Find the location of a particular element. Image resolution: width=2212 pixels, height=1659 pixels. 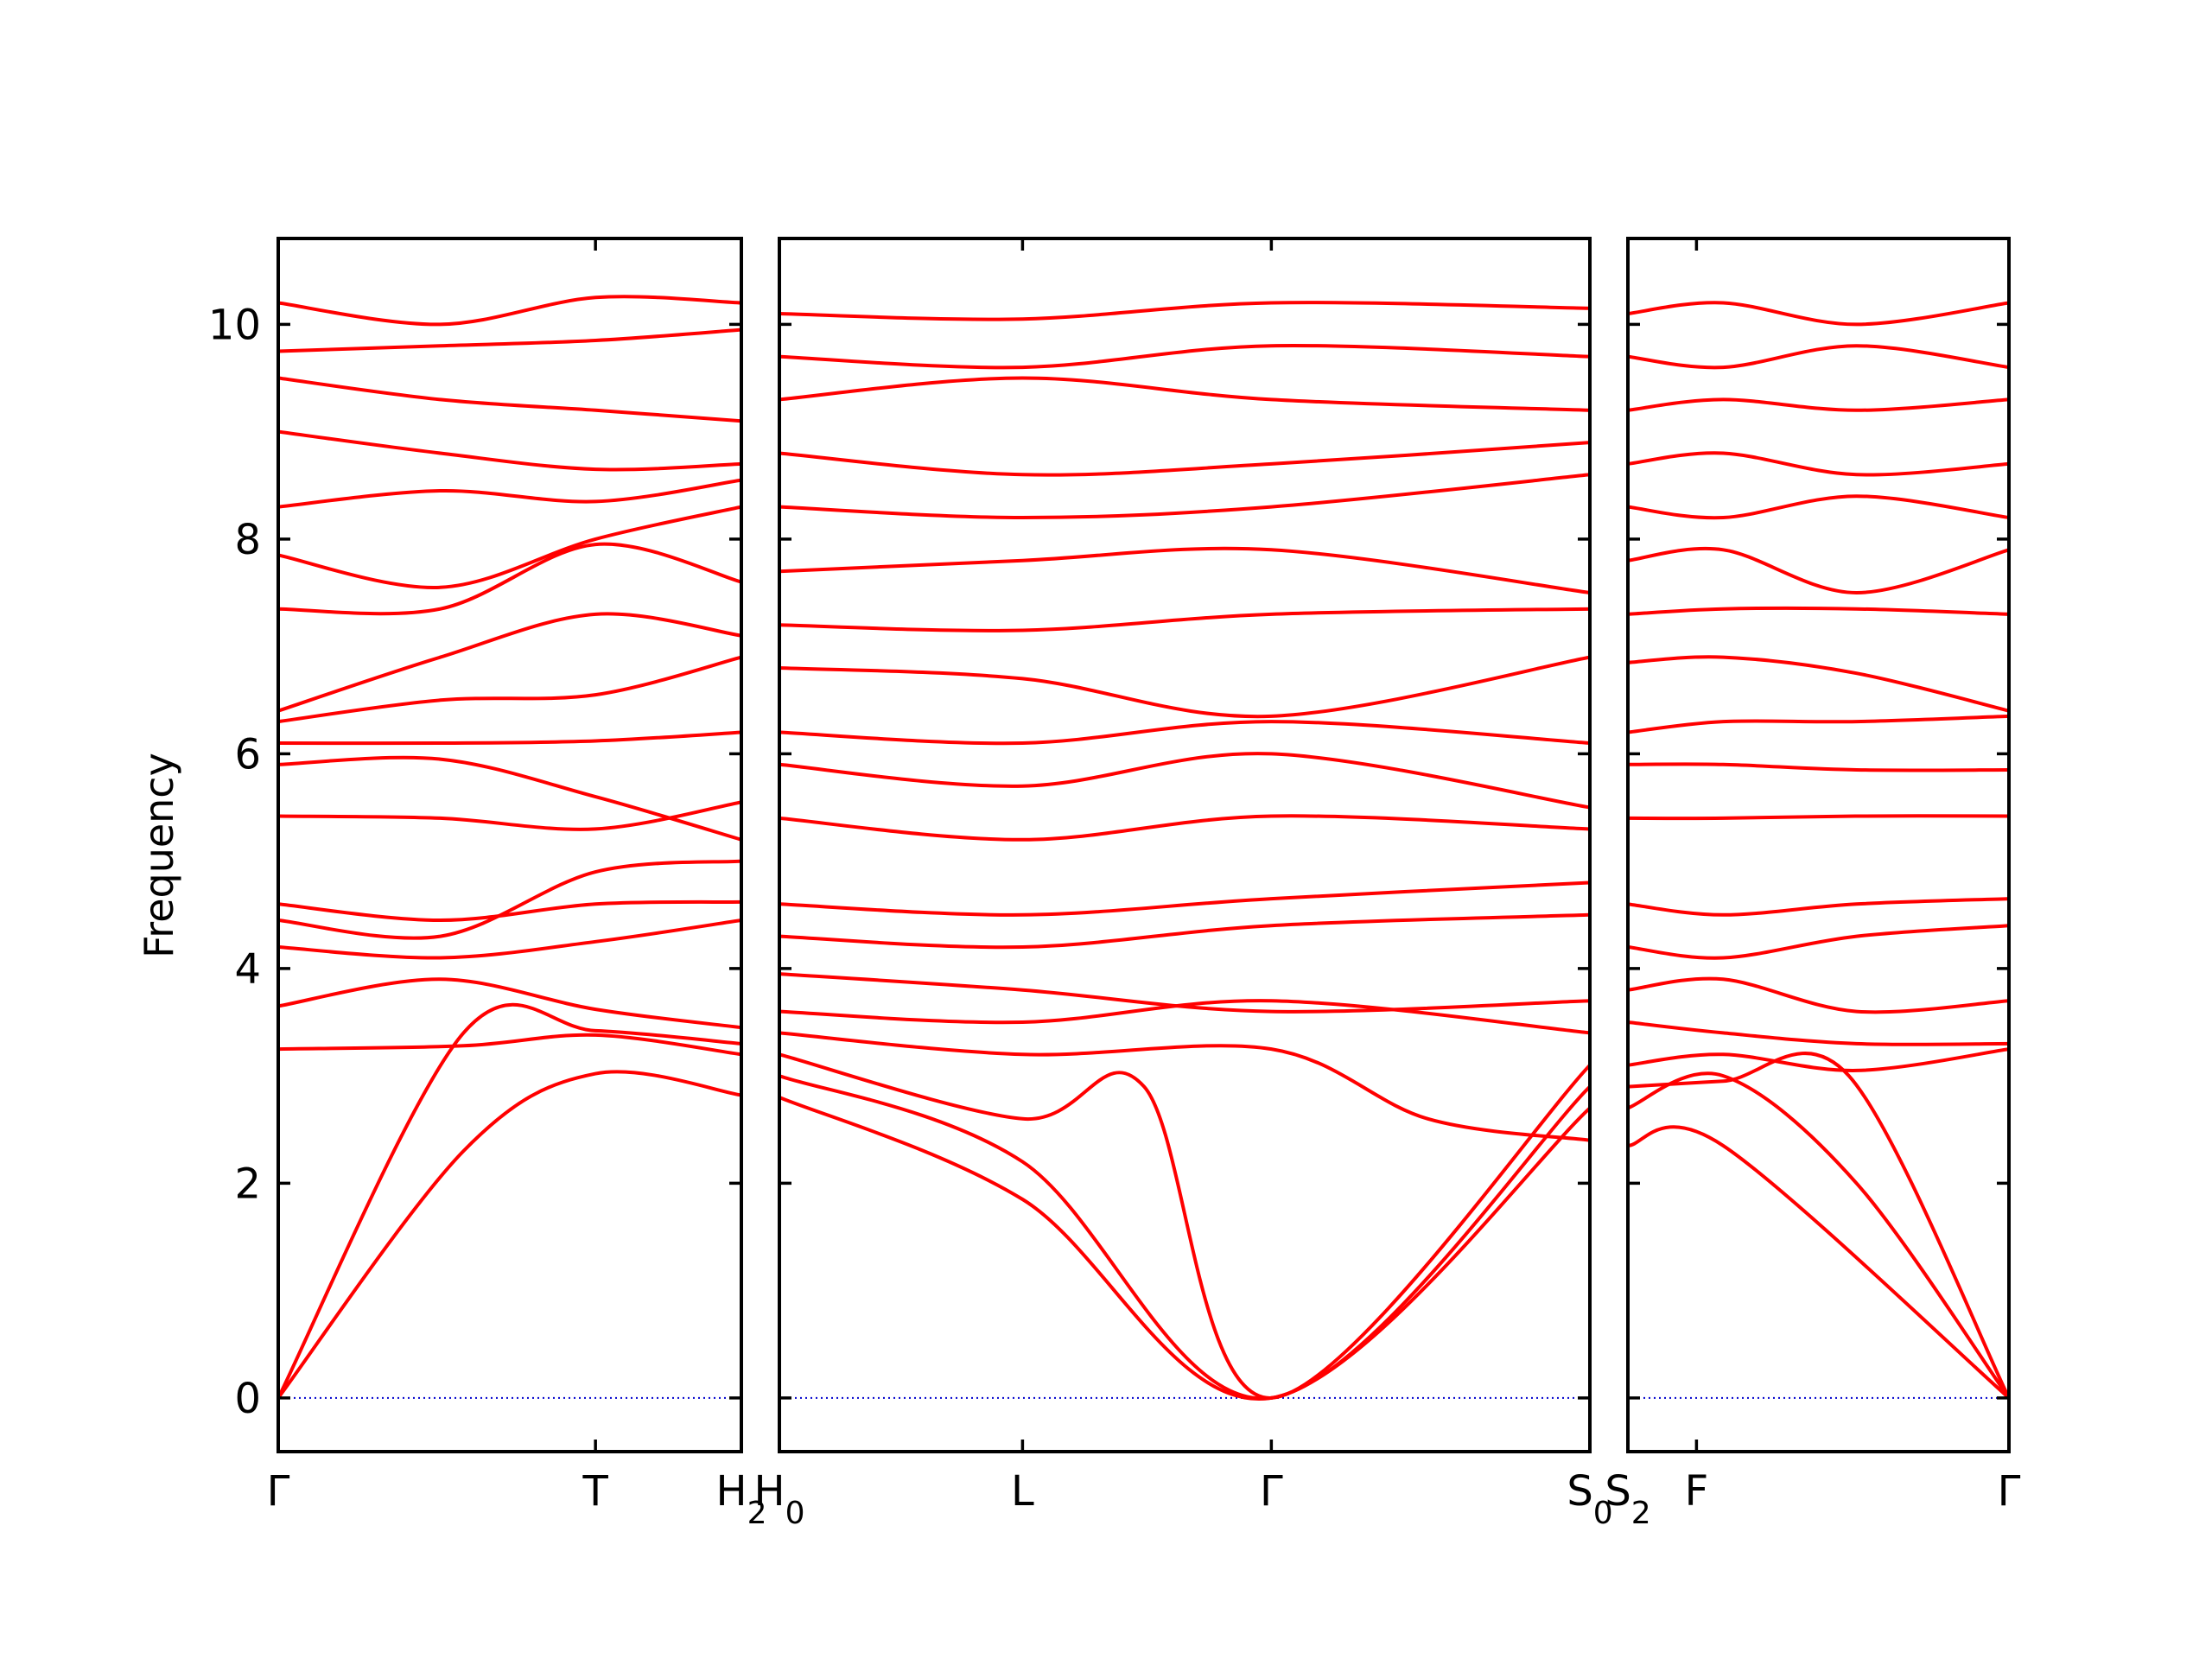

x-tick-label: L is located at coordinates (1022, 1491).